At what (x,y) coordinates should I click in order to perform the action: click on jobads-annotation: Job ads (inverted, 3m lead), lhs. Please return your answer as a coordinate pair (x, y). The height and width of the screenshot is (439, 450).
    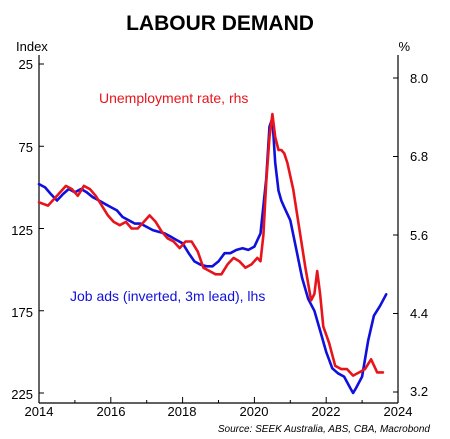
    Looking at the image, I should click on (167, 296).